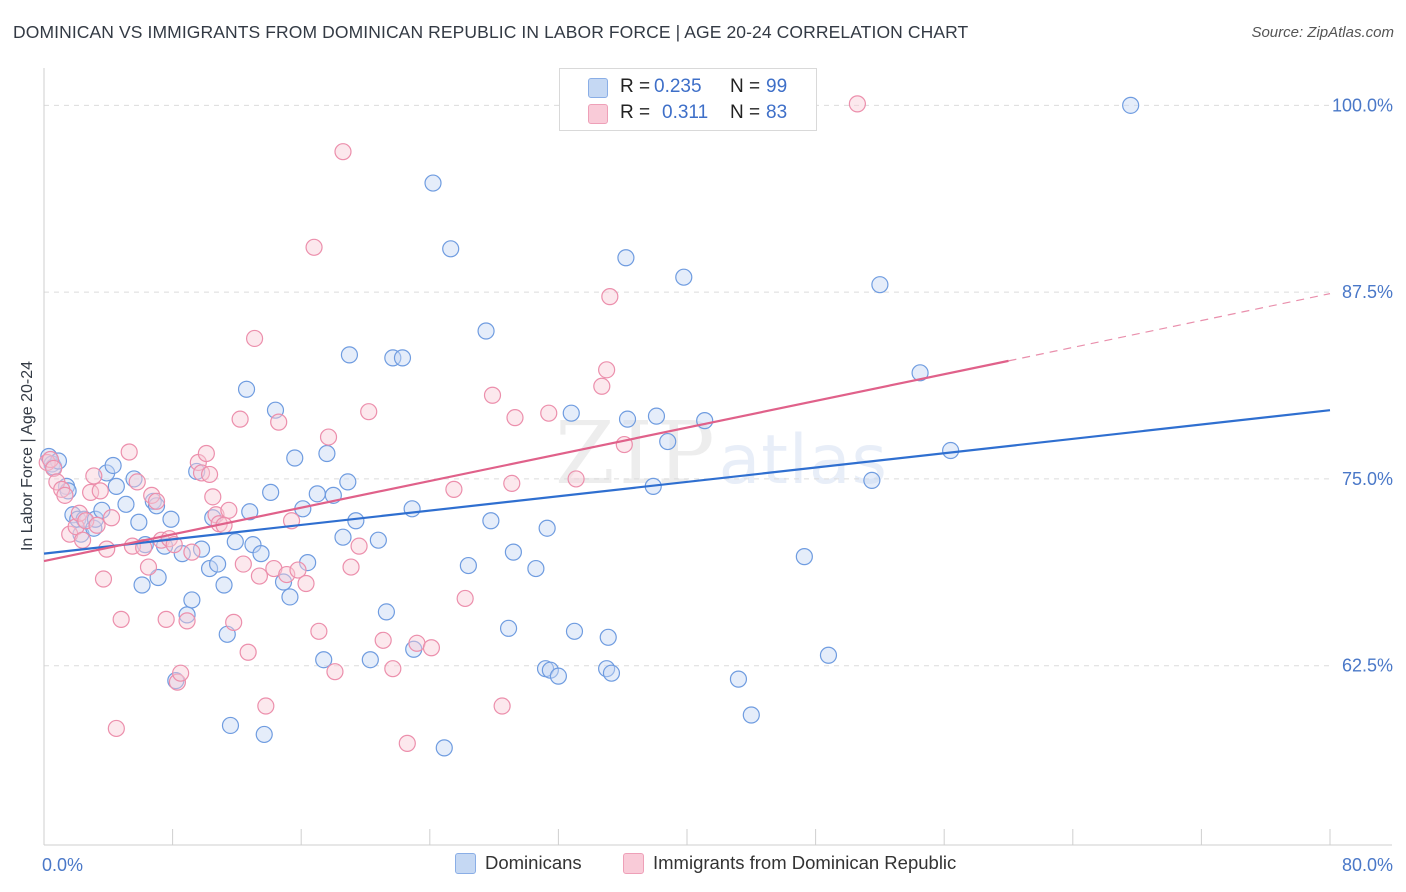 This screenshot has height=892, width=1406. Describe the element at coordinates (687, 482) in the screenshot. I see `dominicans-trend-line` at that location.